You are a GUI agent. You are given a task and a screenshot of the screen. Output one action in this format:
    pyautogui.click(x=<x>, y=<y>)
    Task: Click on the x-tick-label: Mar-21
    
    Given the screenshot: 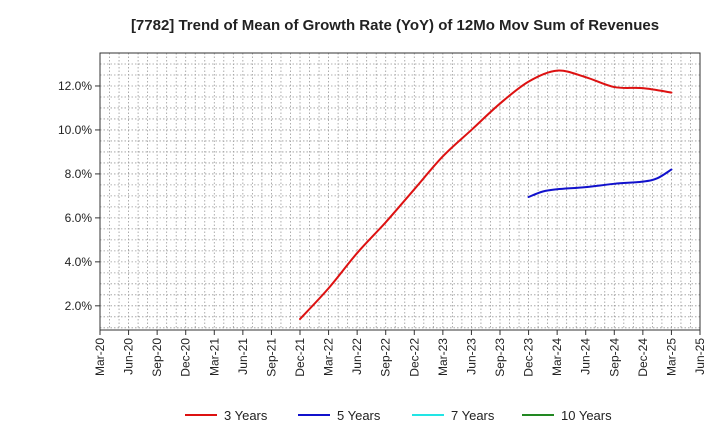 What is the action you would take?
    pyautogui.click(x=214, y=357)
    